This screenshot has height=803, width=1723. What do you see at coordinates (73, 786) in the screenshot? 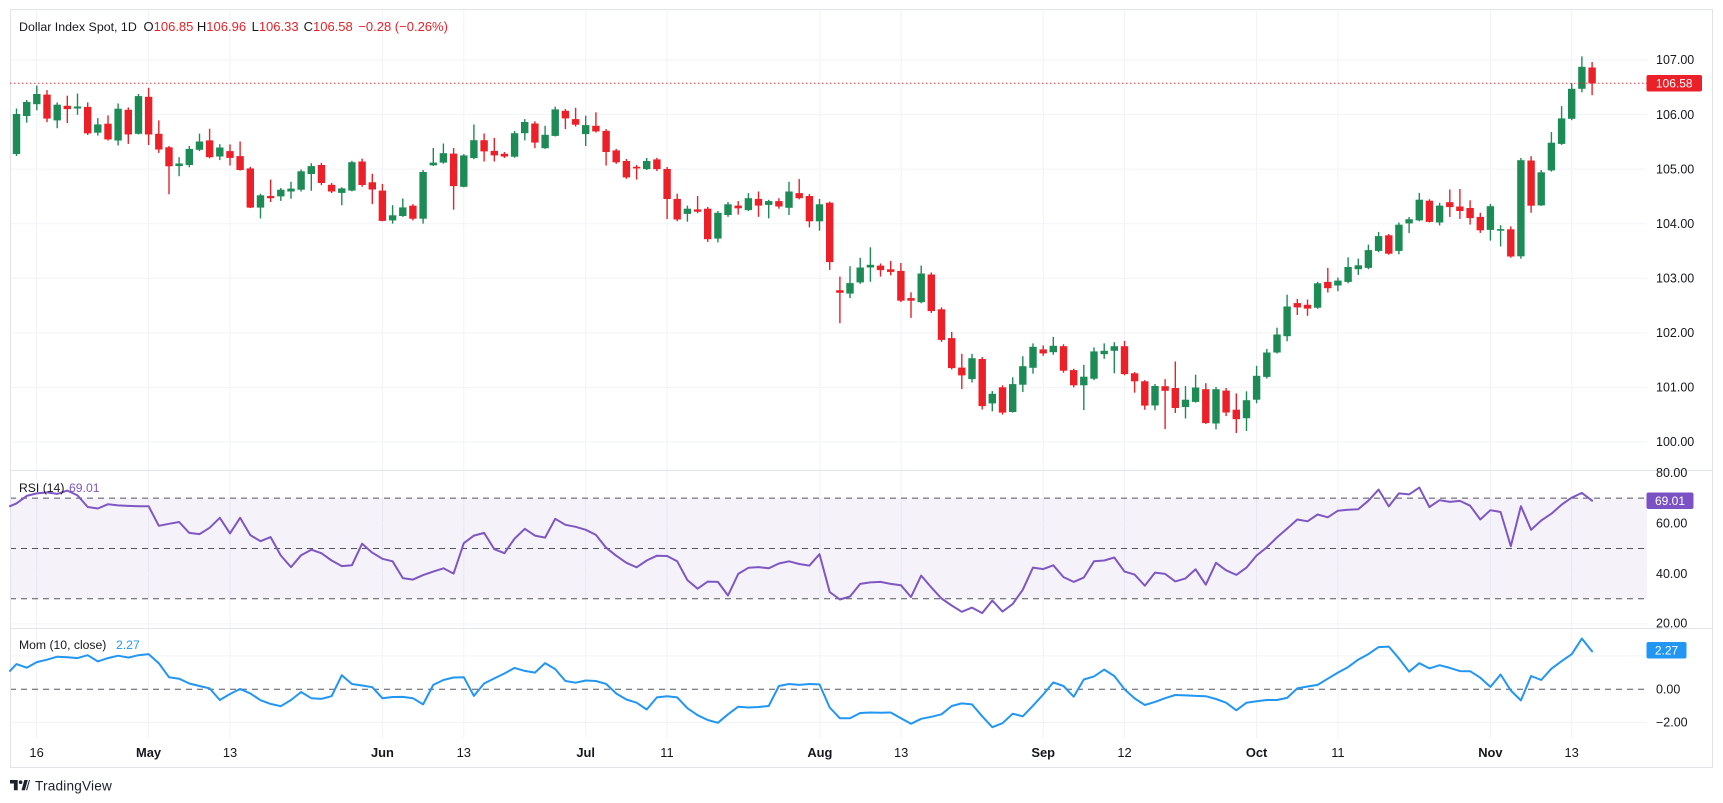
I see `svg-text: TradingView` at bounding box center [73, 786].